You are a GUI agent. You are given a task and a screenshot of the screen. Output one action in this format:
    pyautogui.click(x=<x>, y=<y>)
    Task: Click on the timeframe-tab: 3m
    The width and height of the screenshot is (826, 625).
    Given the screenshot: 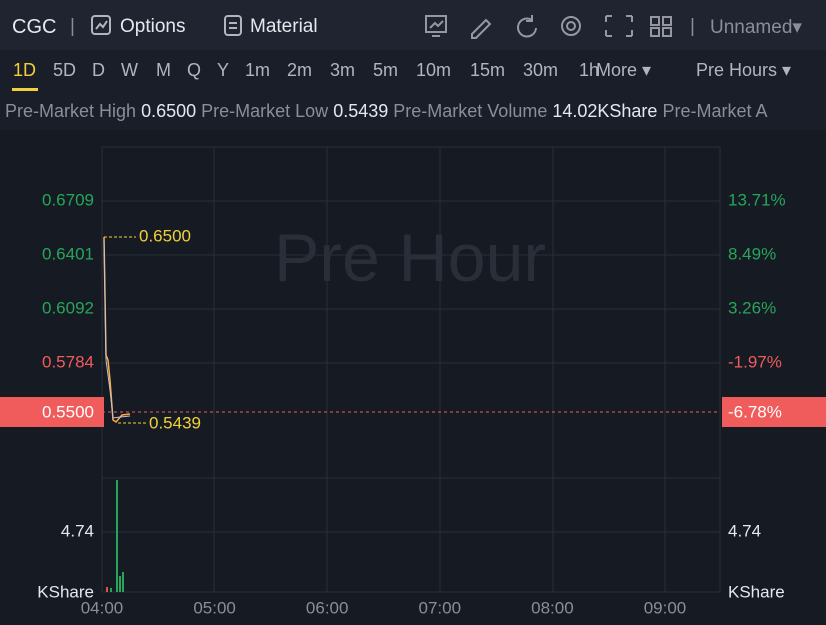 What is the action you would take?
    pyautogui.click(x=343, y=70)
    